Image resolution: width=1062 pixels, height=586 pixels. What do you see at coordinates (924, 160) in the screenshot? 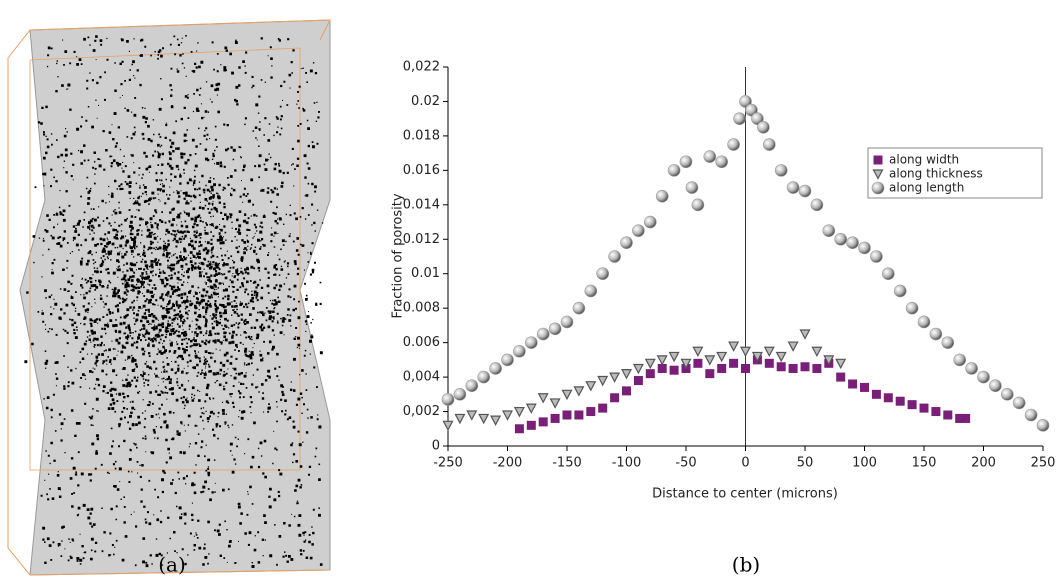
I see `legend-label: along width` at bounding box center [924, 160].